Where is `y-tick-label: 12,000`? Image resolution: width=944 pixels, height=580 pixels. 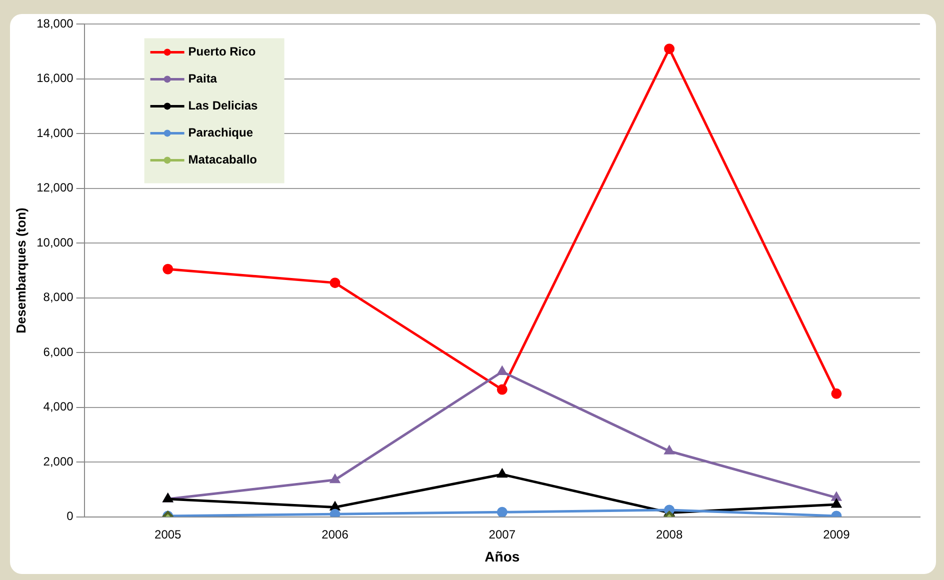
y-tick-label: 12,000 is located at coordinates (55, 187).